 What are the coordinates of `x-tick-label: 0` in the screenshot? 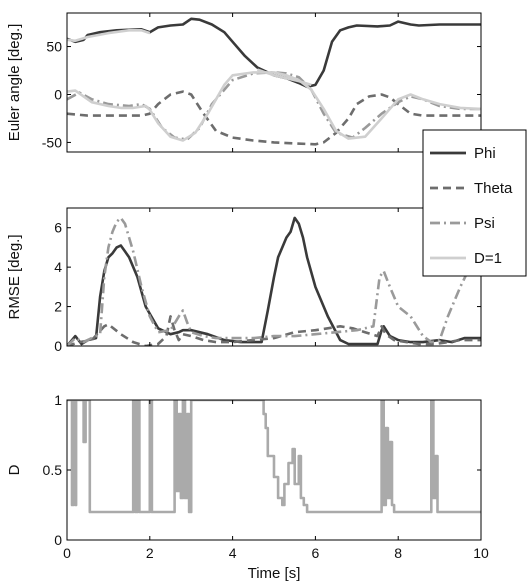 It's located at (67, 553).